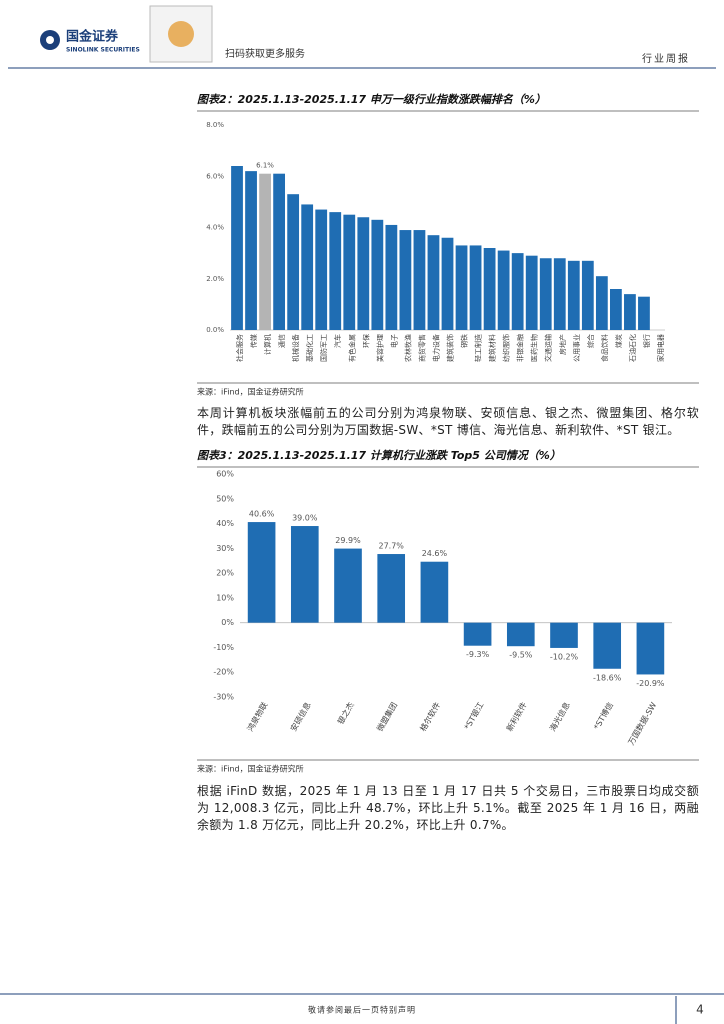 Image resolution: width=724 pixels, height=1024 pixels. What do you see at coordinates (474, 715) in the screenshot?
I see `x-tick-label: *ST银江` at bounding box center [474, 715].